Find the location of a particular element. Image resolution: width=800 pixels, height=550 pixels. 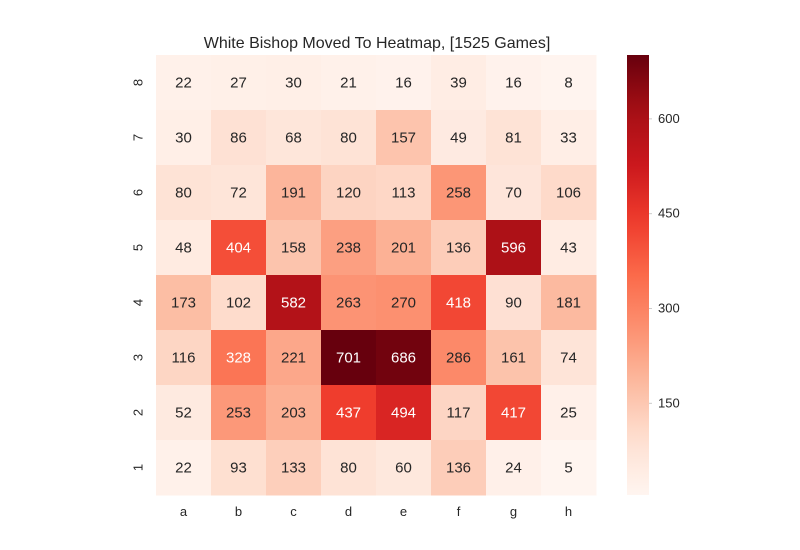

cell-value-label: 81 is located at coordinates (513, 138).